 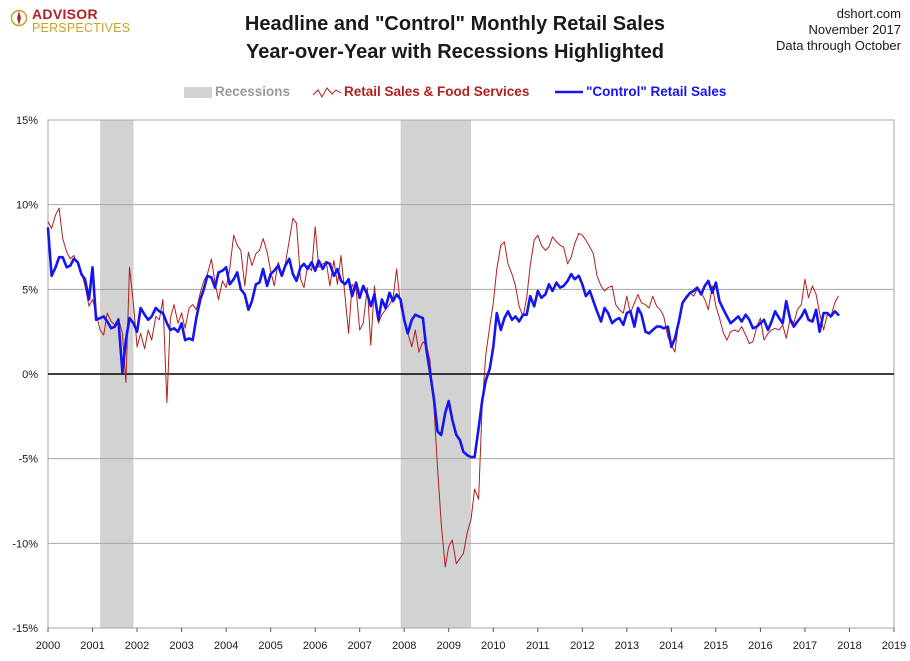 What do you see at coordinates (27, 206) in the screenshot?
I see `y-tick-label: 10%` at bounding box center [27, 206].